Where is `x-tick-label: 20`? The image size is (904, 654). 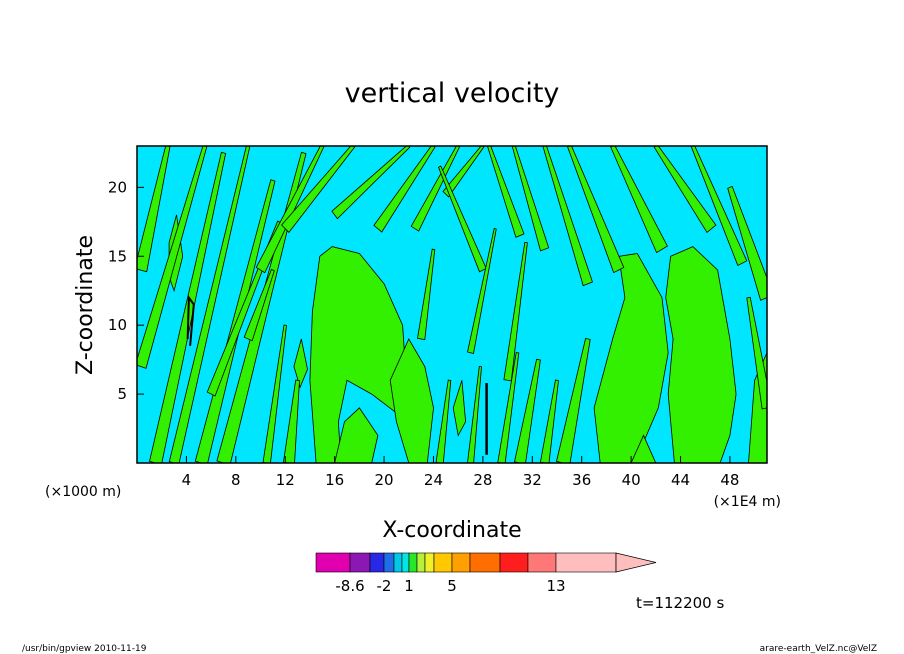 x-tick-label: 20 is located at coordinates (384, 480).